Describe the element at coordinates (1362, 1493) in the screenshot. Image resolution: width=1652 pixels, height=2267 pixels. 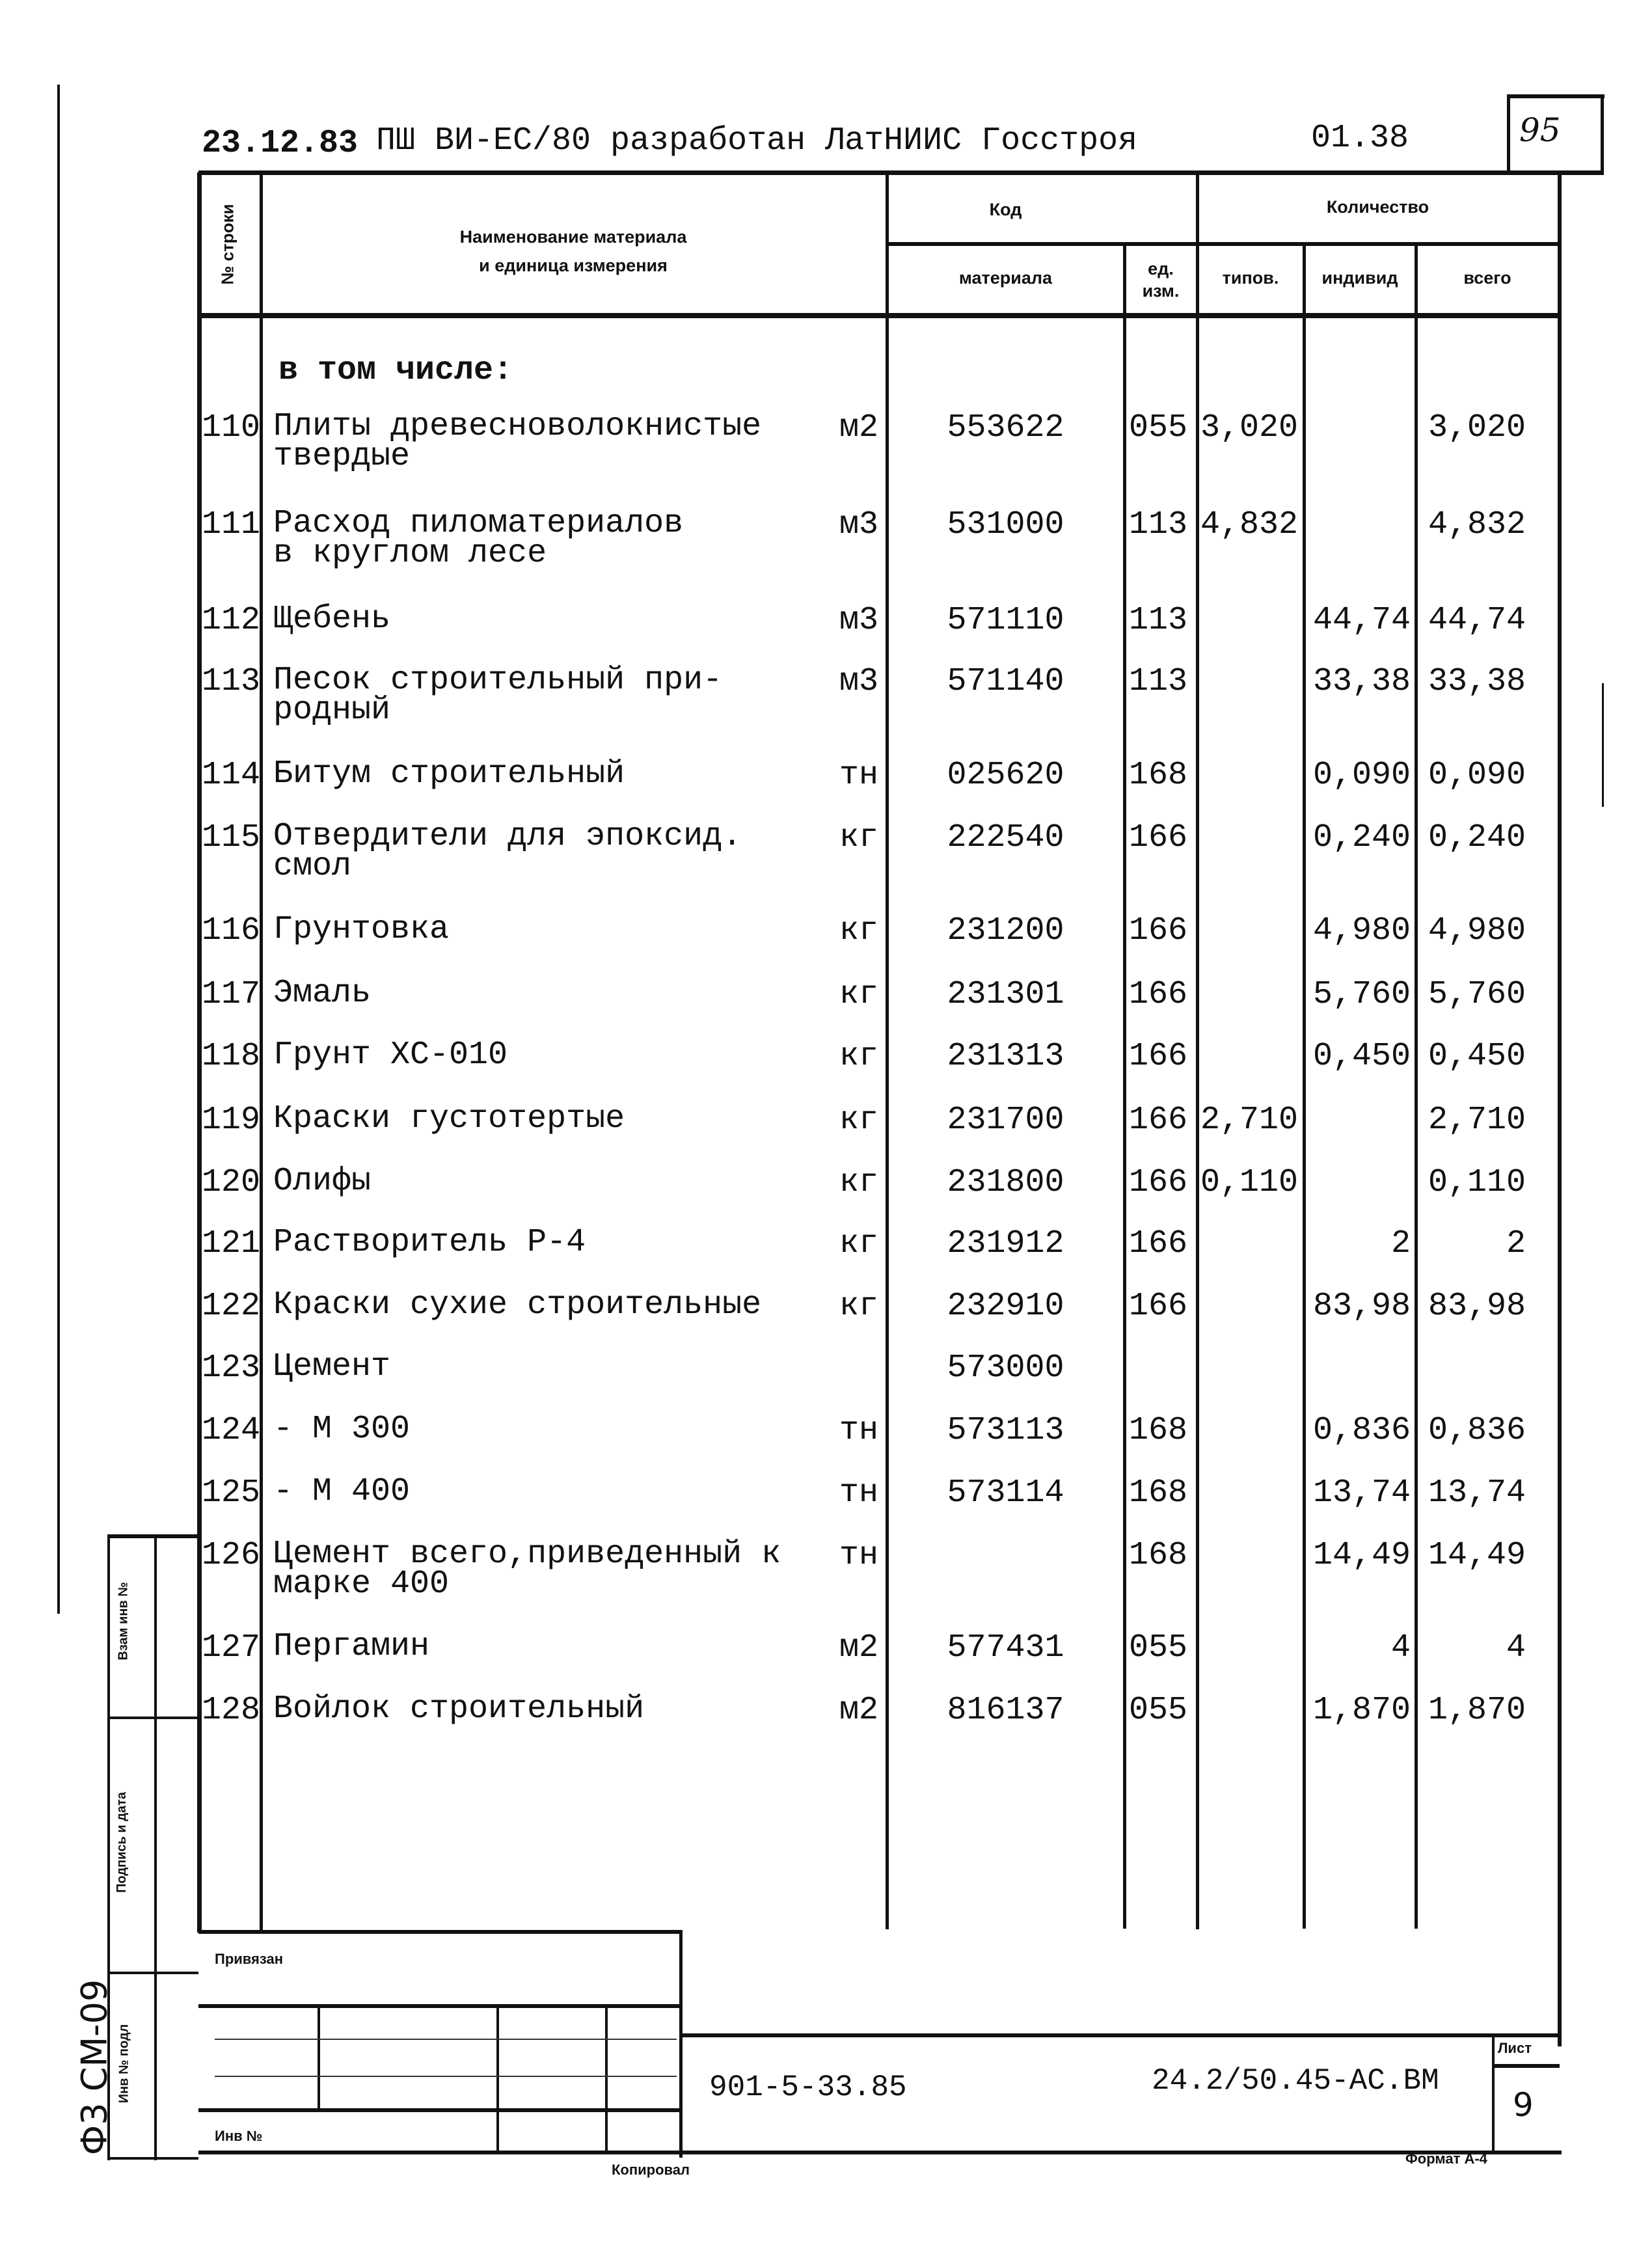
I see `qty-individual: 13,74` at that location.